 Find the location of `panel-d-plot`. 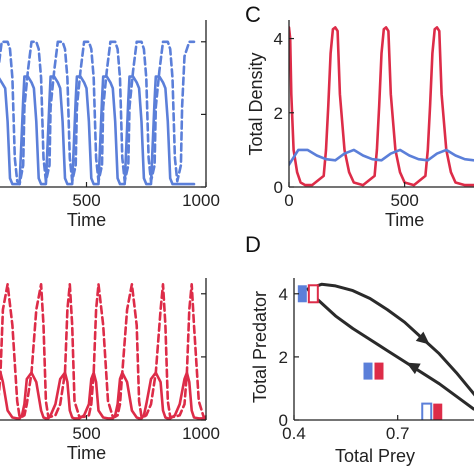

panel-d-plot is located at coordinates (385, 351).